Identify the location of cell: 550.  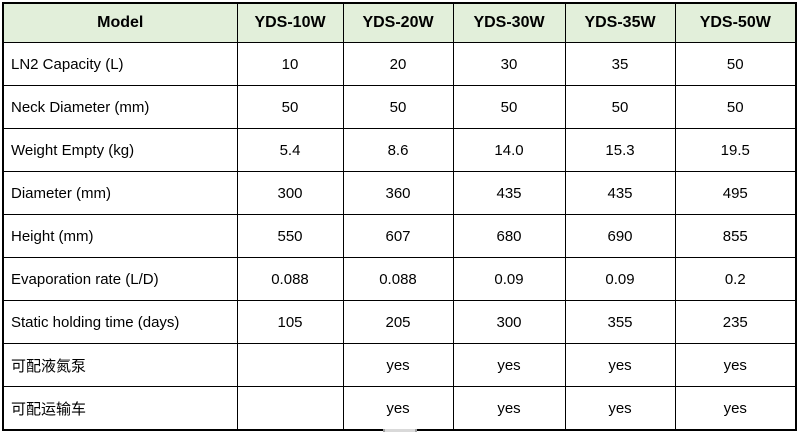
(290, 236).